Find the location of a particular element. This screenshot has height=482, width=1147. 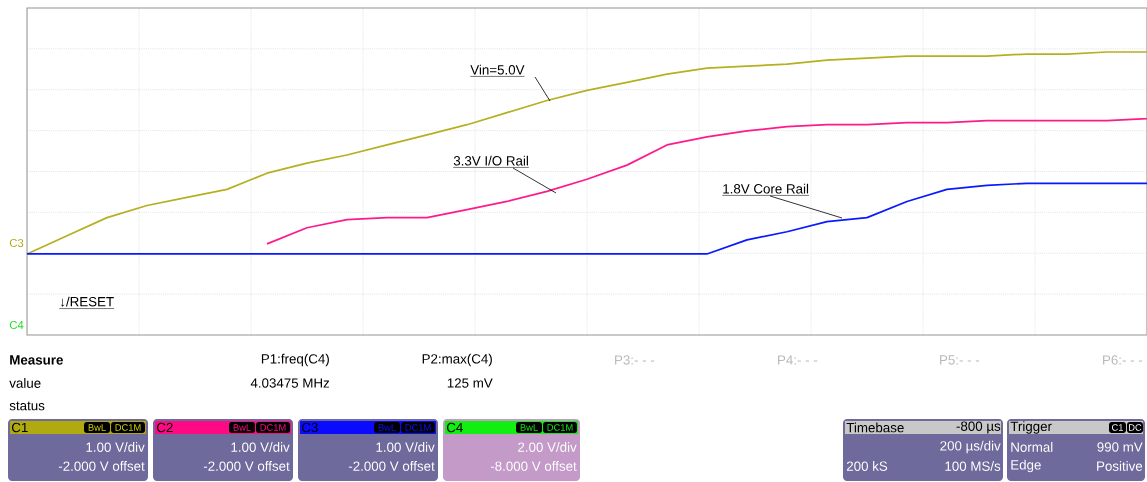

text: 100 MS/s is located at coordinates (973, 466).